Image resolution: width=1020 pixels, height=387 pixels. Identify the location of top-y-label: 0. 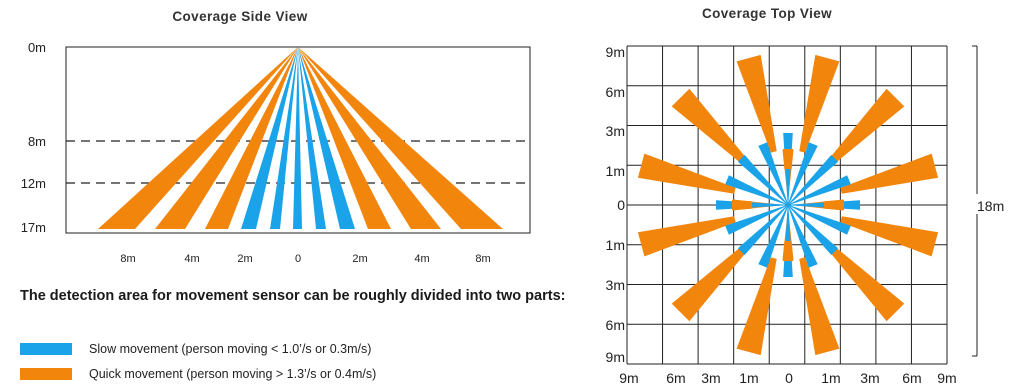
(621, 205).